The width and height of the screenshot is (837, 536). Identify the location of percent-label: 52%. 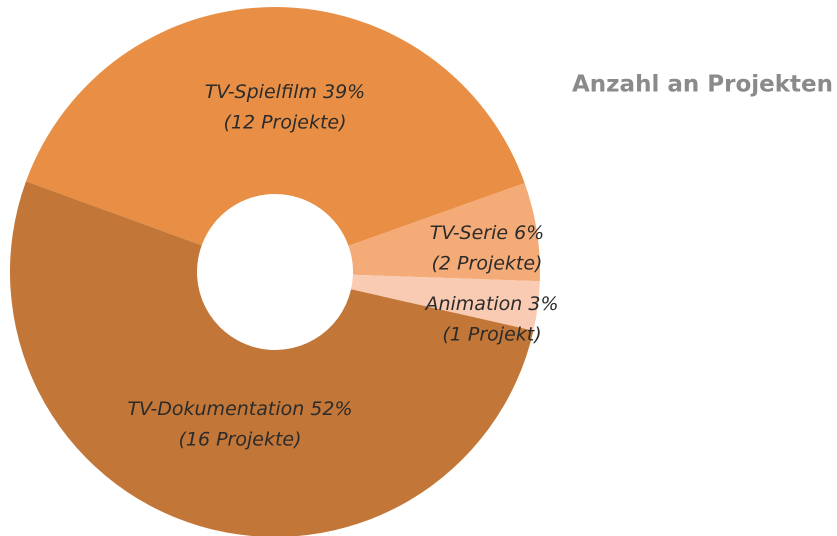
(331, 409).